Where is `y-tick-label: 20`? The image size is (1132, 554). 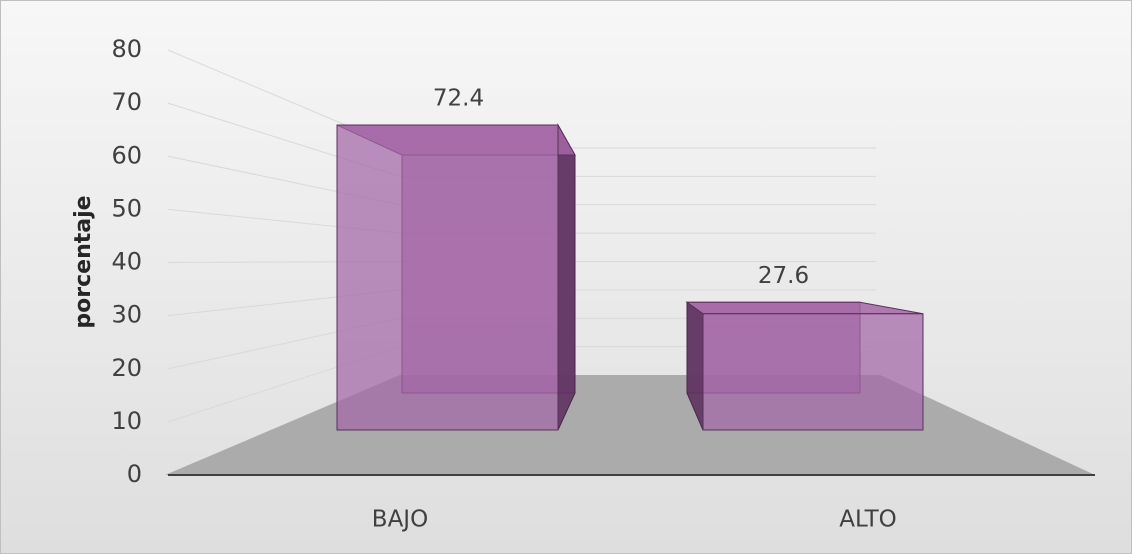
y-tick-label: 20 is located at coordinates (126, 368).